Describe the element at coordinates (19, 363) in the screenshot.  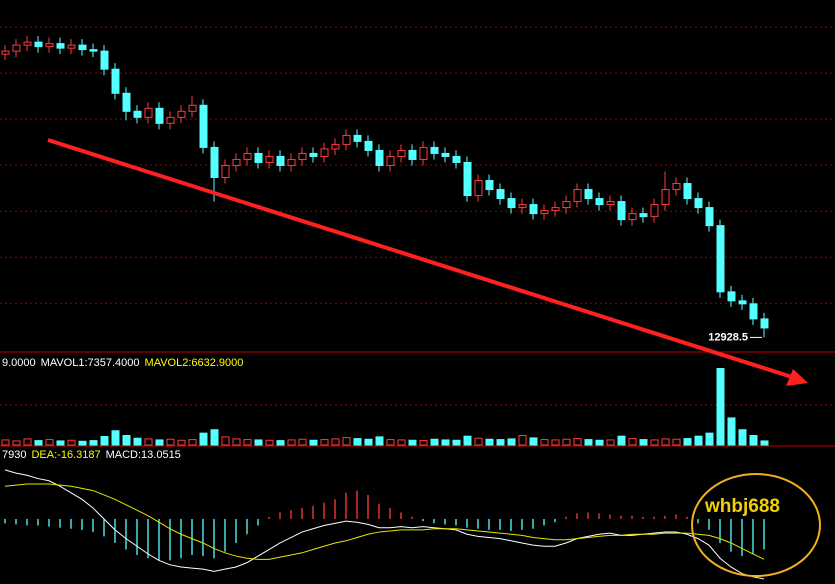
I see `indicator-label: 9.0000` at that location.